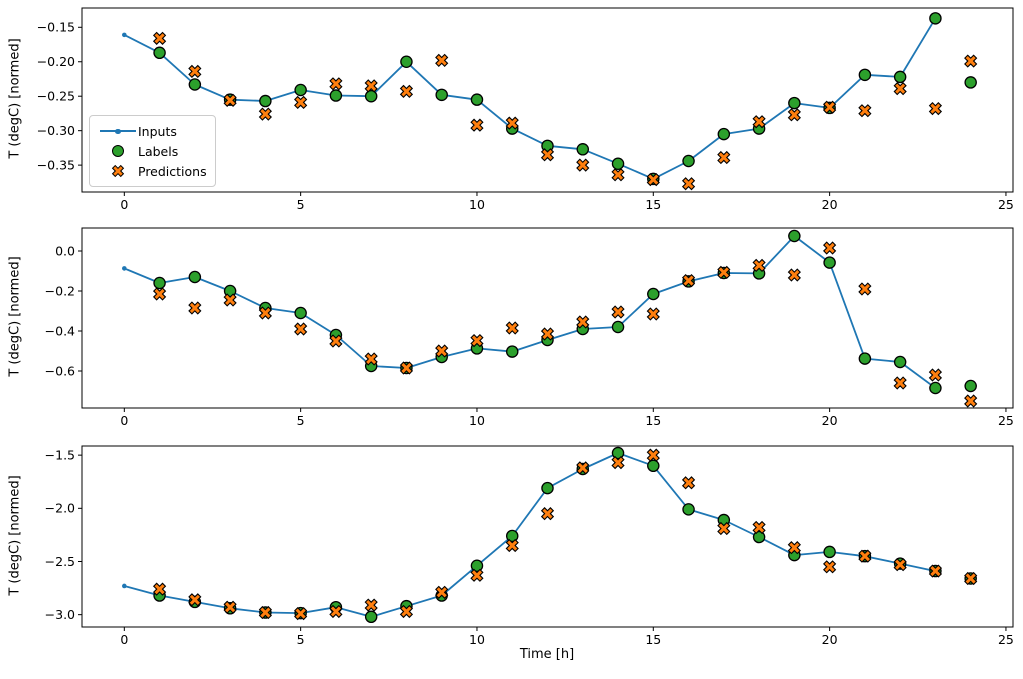 Image resolution: width=1023 pixels, height=679 pixels. I want to click on legend-label-labels: Labels, so click(158, 151).